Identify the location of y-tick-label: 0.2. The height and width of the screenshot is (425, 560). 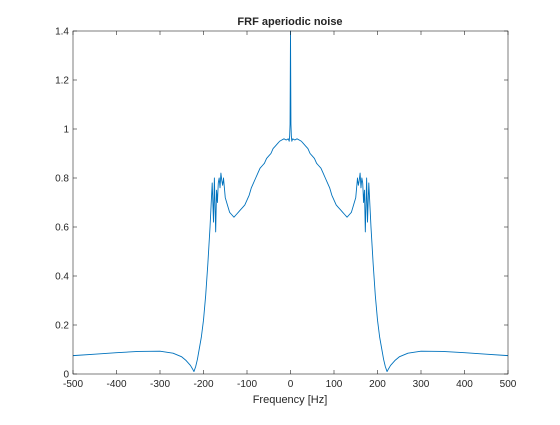
(62, 326).